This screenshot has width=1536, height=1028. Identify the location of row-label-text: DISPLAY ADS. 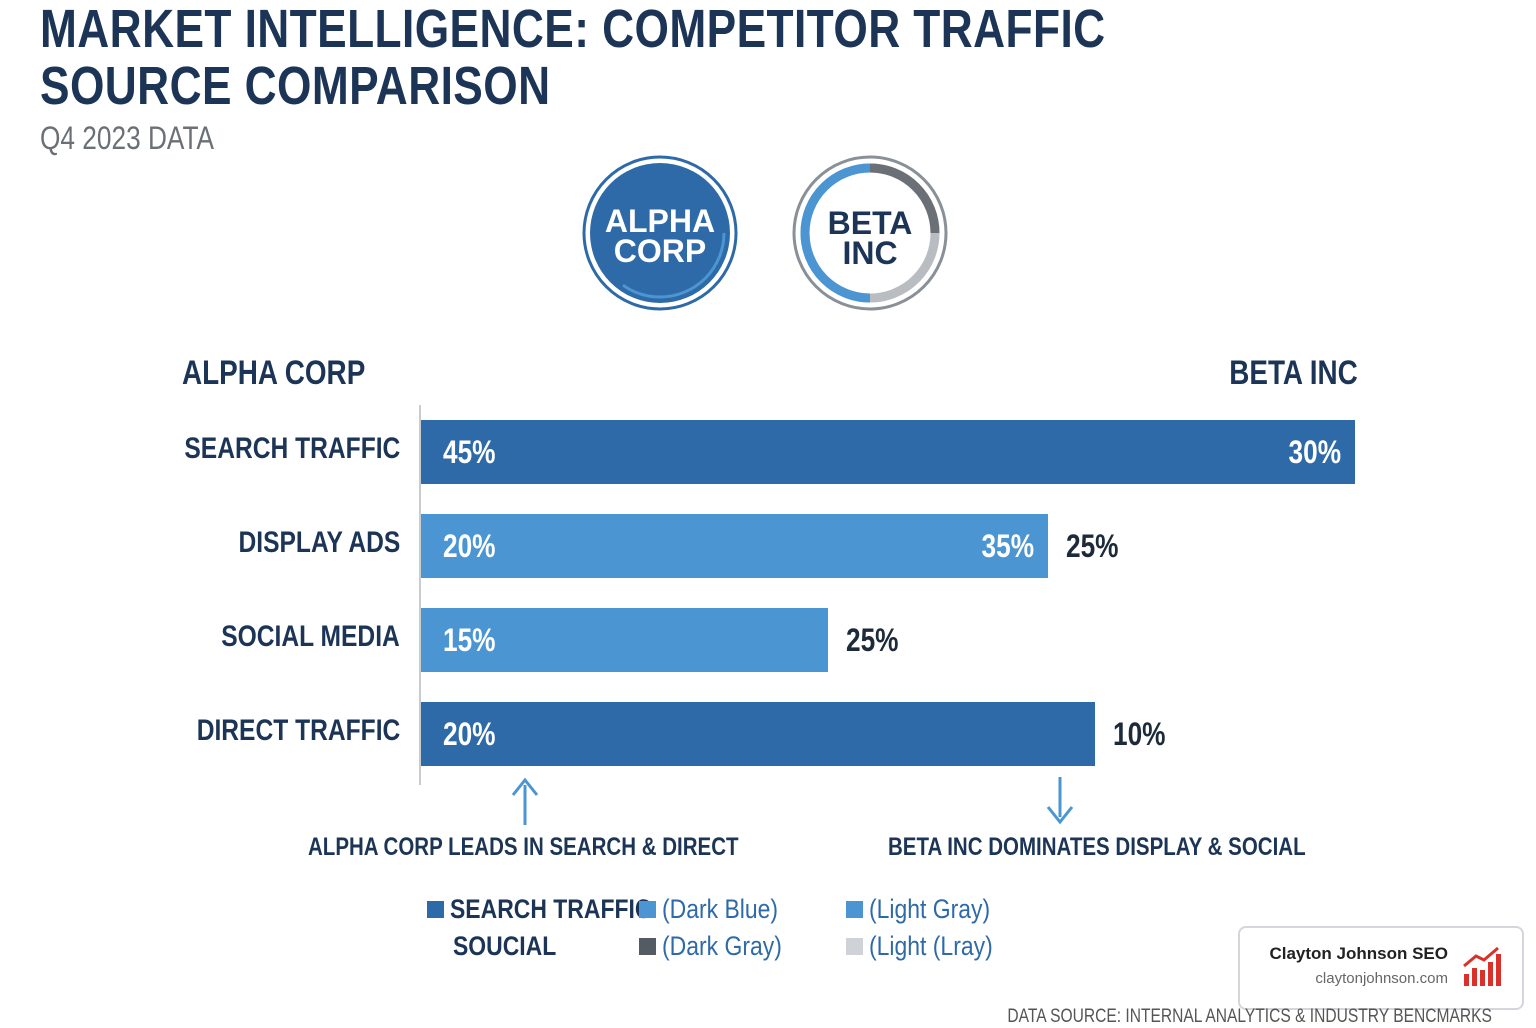
(319, 542).